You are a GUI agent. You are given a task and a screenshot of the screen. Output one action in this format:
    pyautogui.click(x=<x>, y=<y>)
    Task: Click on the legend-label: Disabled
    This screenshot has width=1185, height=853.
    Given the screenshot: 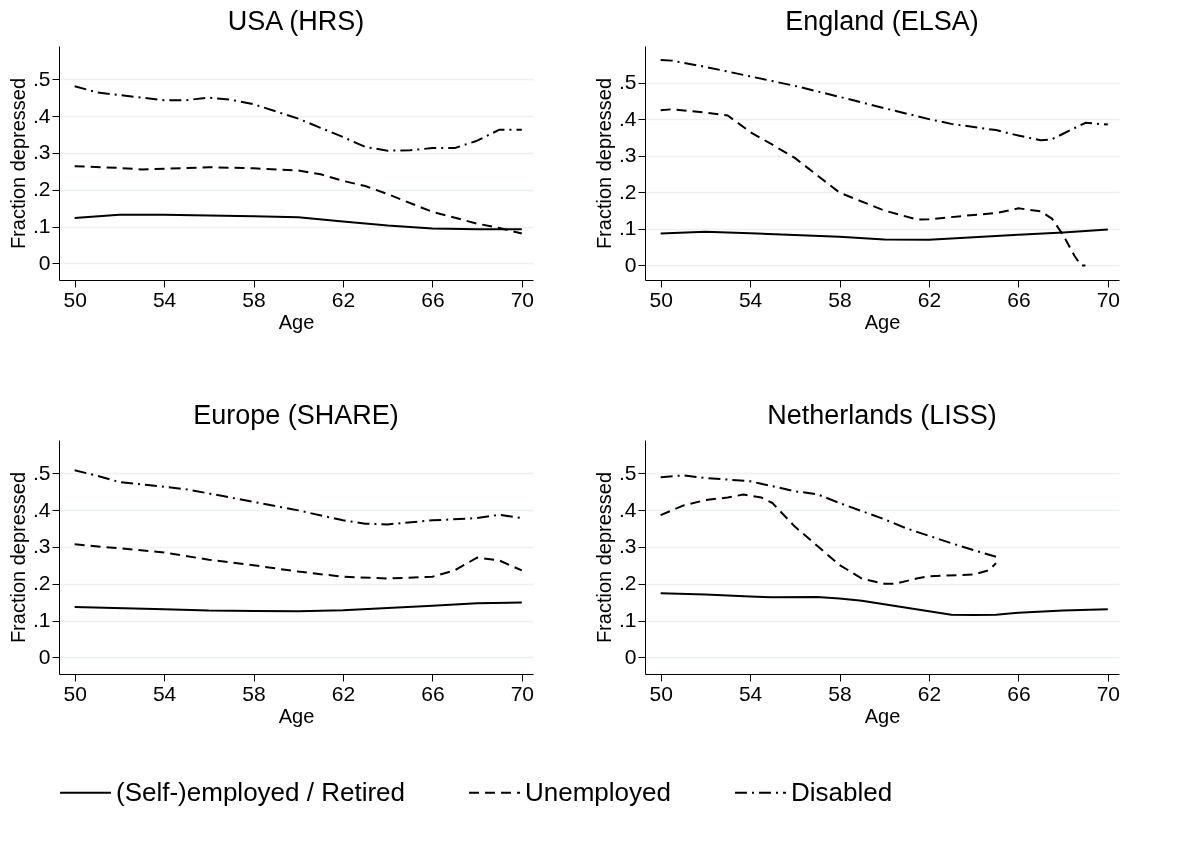 What is the action you would take?
    pyautogui.click(x=842, y=791)
    